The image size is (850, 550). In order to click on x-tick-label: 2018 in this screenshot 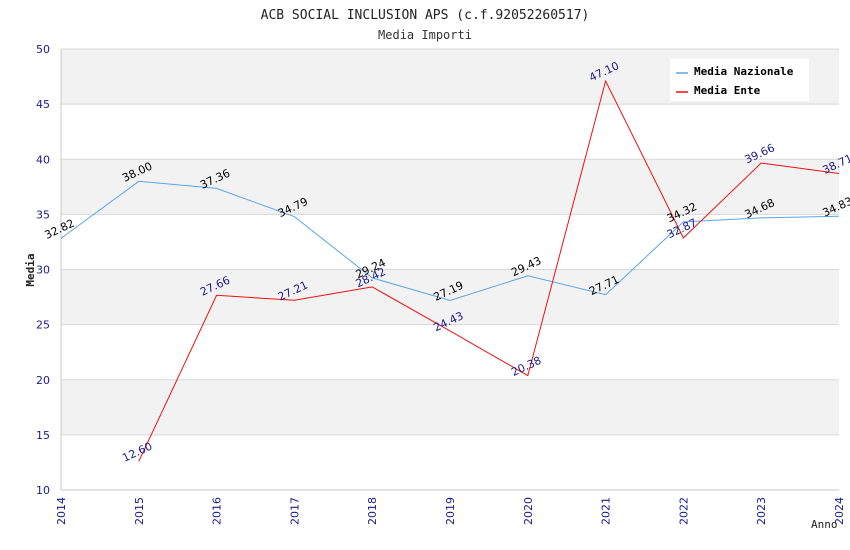, I will do `click(372, 511)`.